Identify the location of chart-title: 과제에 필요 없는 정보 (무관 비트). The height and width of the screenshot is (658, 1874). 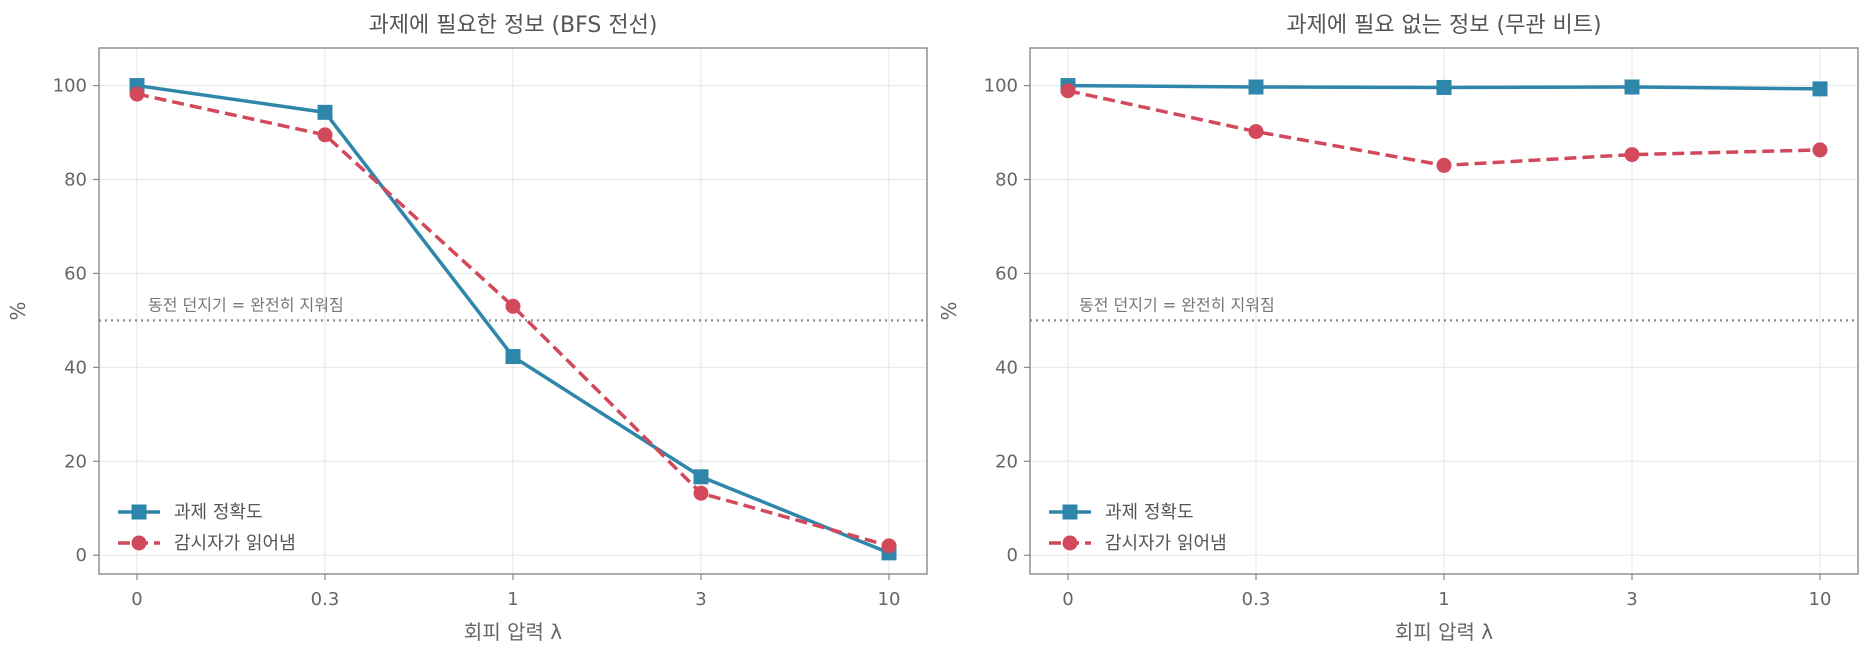
(1443, 25).